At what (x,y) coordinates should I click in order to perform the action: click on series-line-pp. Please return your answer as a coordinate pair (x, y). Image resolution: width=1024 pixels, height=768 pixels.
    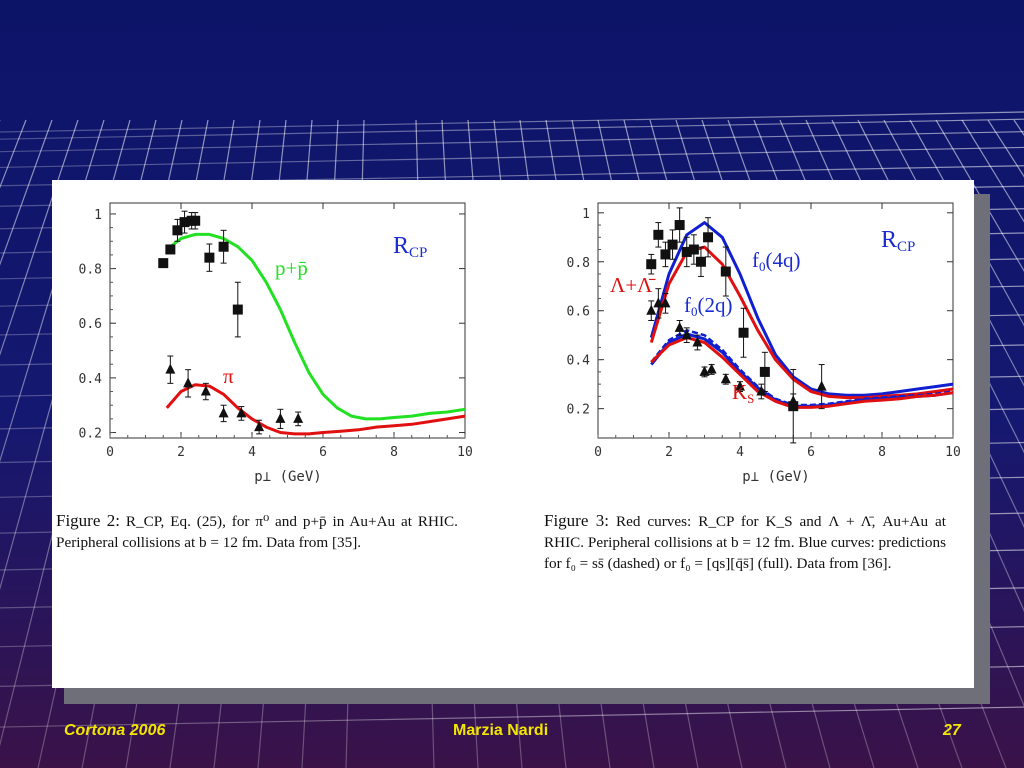
    Looking at the image, I should click on (315, 326).